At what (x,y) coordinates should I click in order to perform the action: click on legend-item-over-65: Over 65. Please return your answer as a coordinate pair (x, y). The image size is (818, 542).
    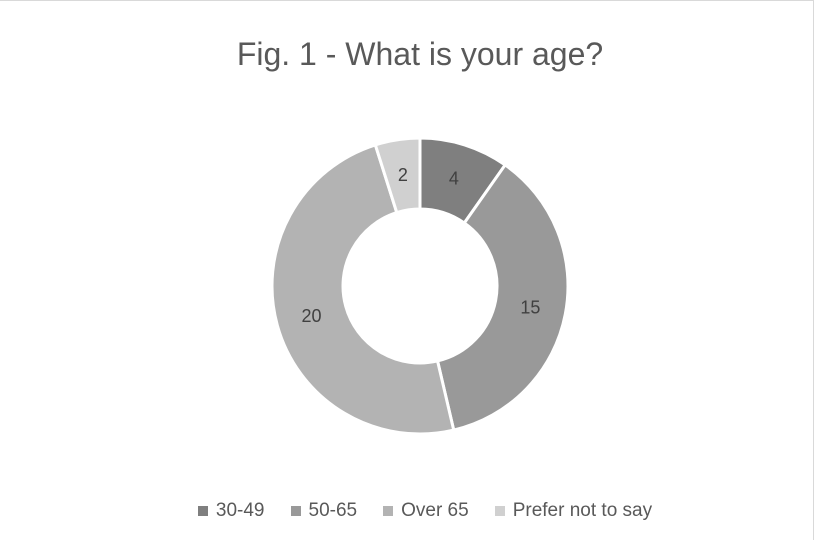
    Looking at the image, I should click on (426, 511).